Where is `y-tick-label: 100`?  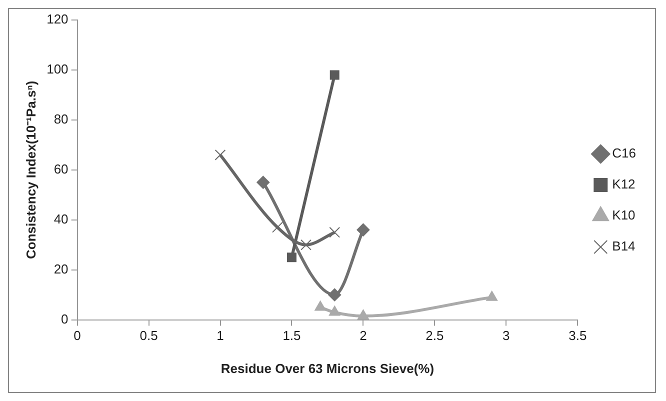
y-tick-label: 100 is located at coordinates (57, 69).